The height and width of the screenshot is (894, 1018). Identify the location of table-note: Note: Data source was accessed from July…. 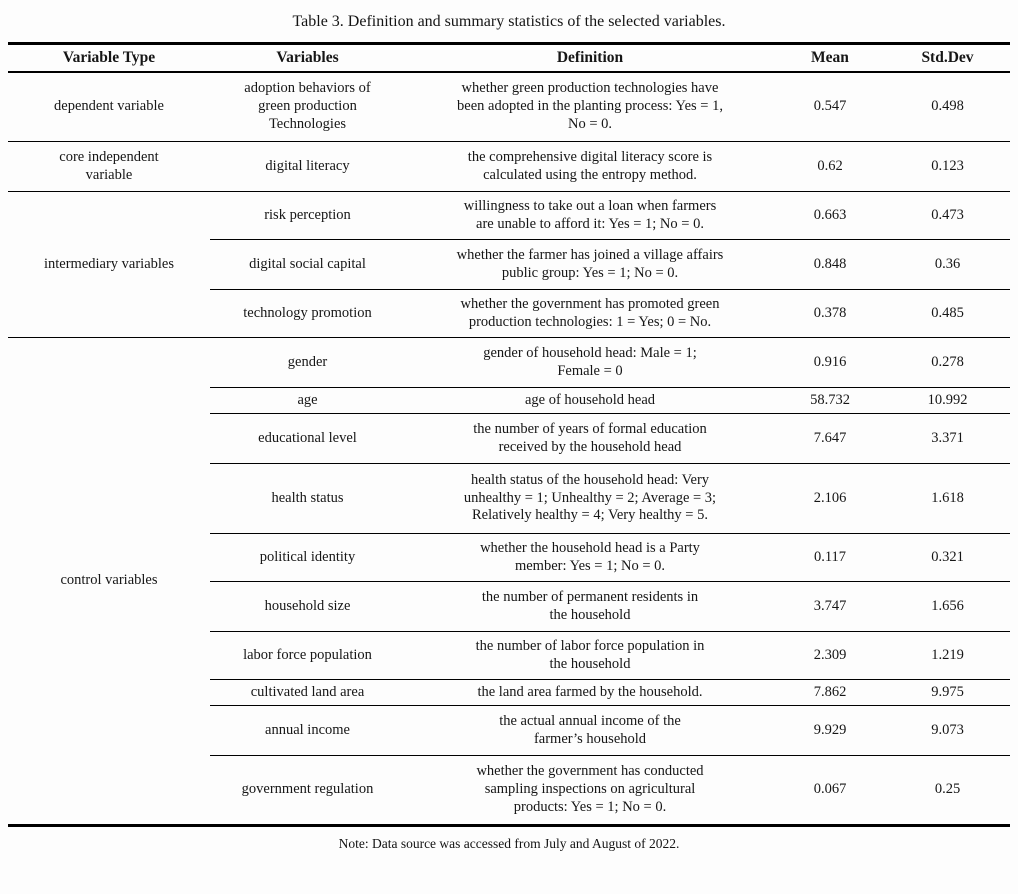
(509, 843).